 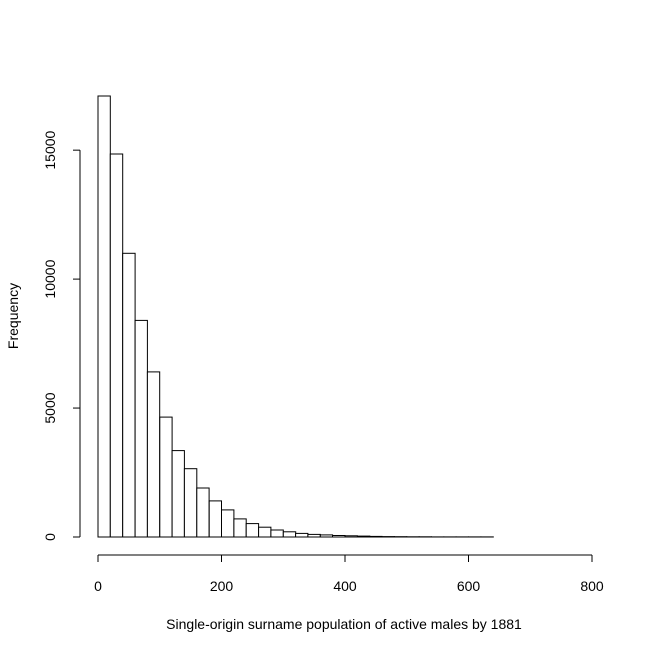 What do you see at coordinates (50, 537) in the screenshot?
I see `y-tick-label-0: 0` at bounding box center [50, 537].